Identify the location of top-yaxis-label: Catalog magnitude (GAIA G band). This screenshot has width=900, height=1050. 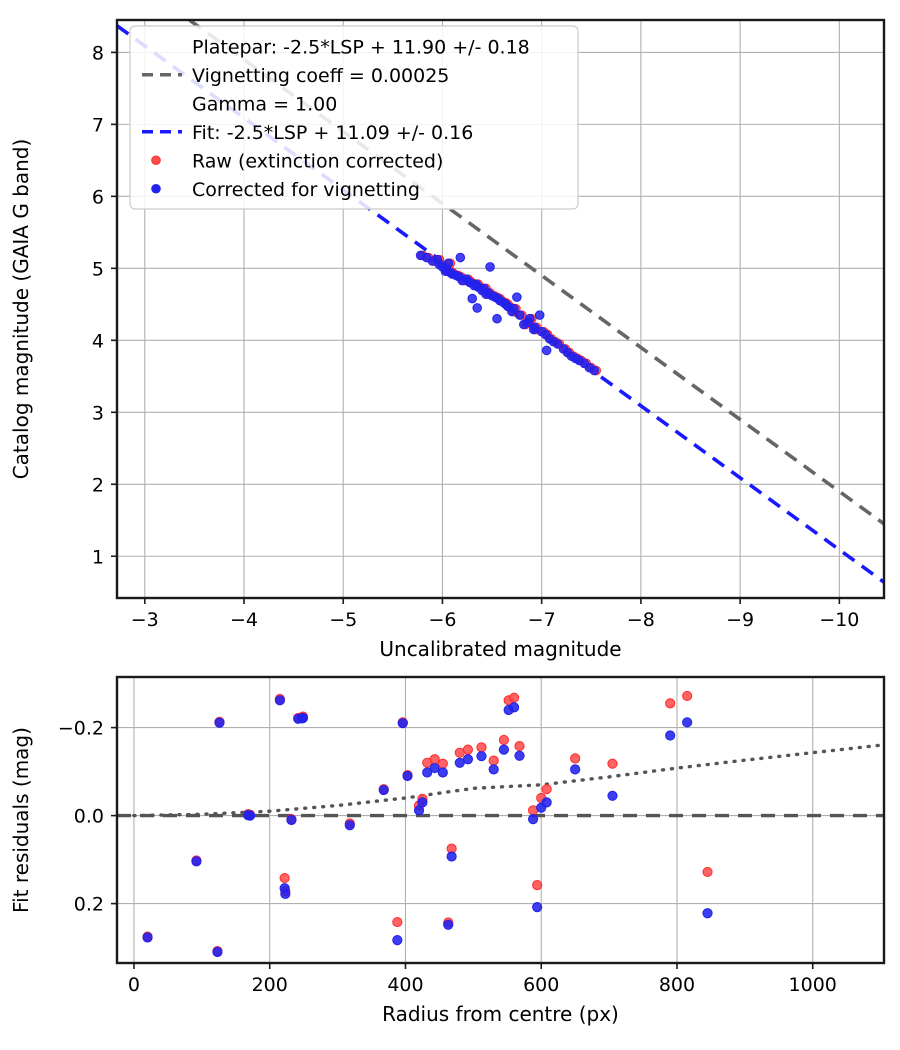
(21, 309).